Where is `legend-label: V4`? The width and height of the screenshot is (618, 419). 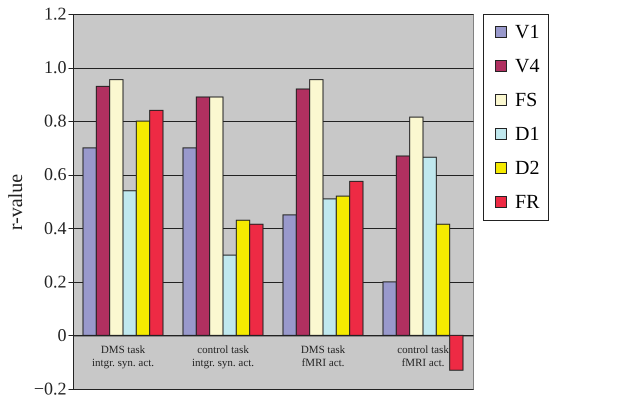
legend-label: V4 is located at coordinates (527, 66).